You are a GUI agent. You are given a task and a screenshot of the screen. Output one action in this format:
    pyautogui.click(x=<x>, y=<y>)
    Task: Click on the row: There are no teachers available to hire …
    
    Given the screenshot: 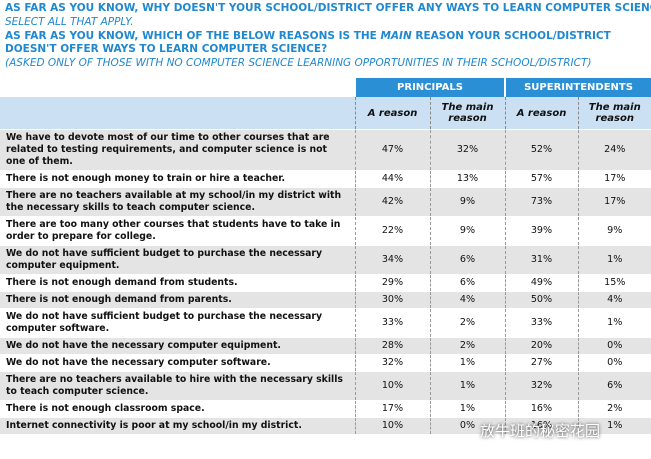 What is the action you would take?
    pyautogui.click(x=325, y=386)
    